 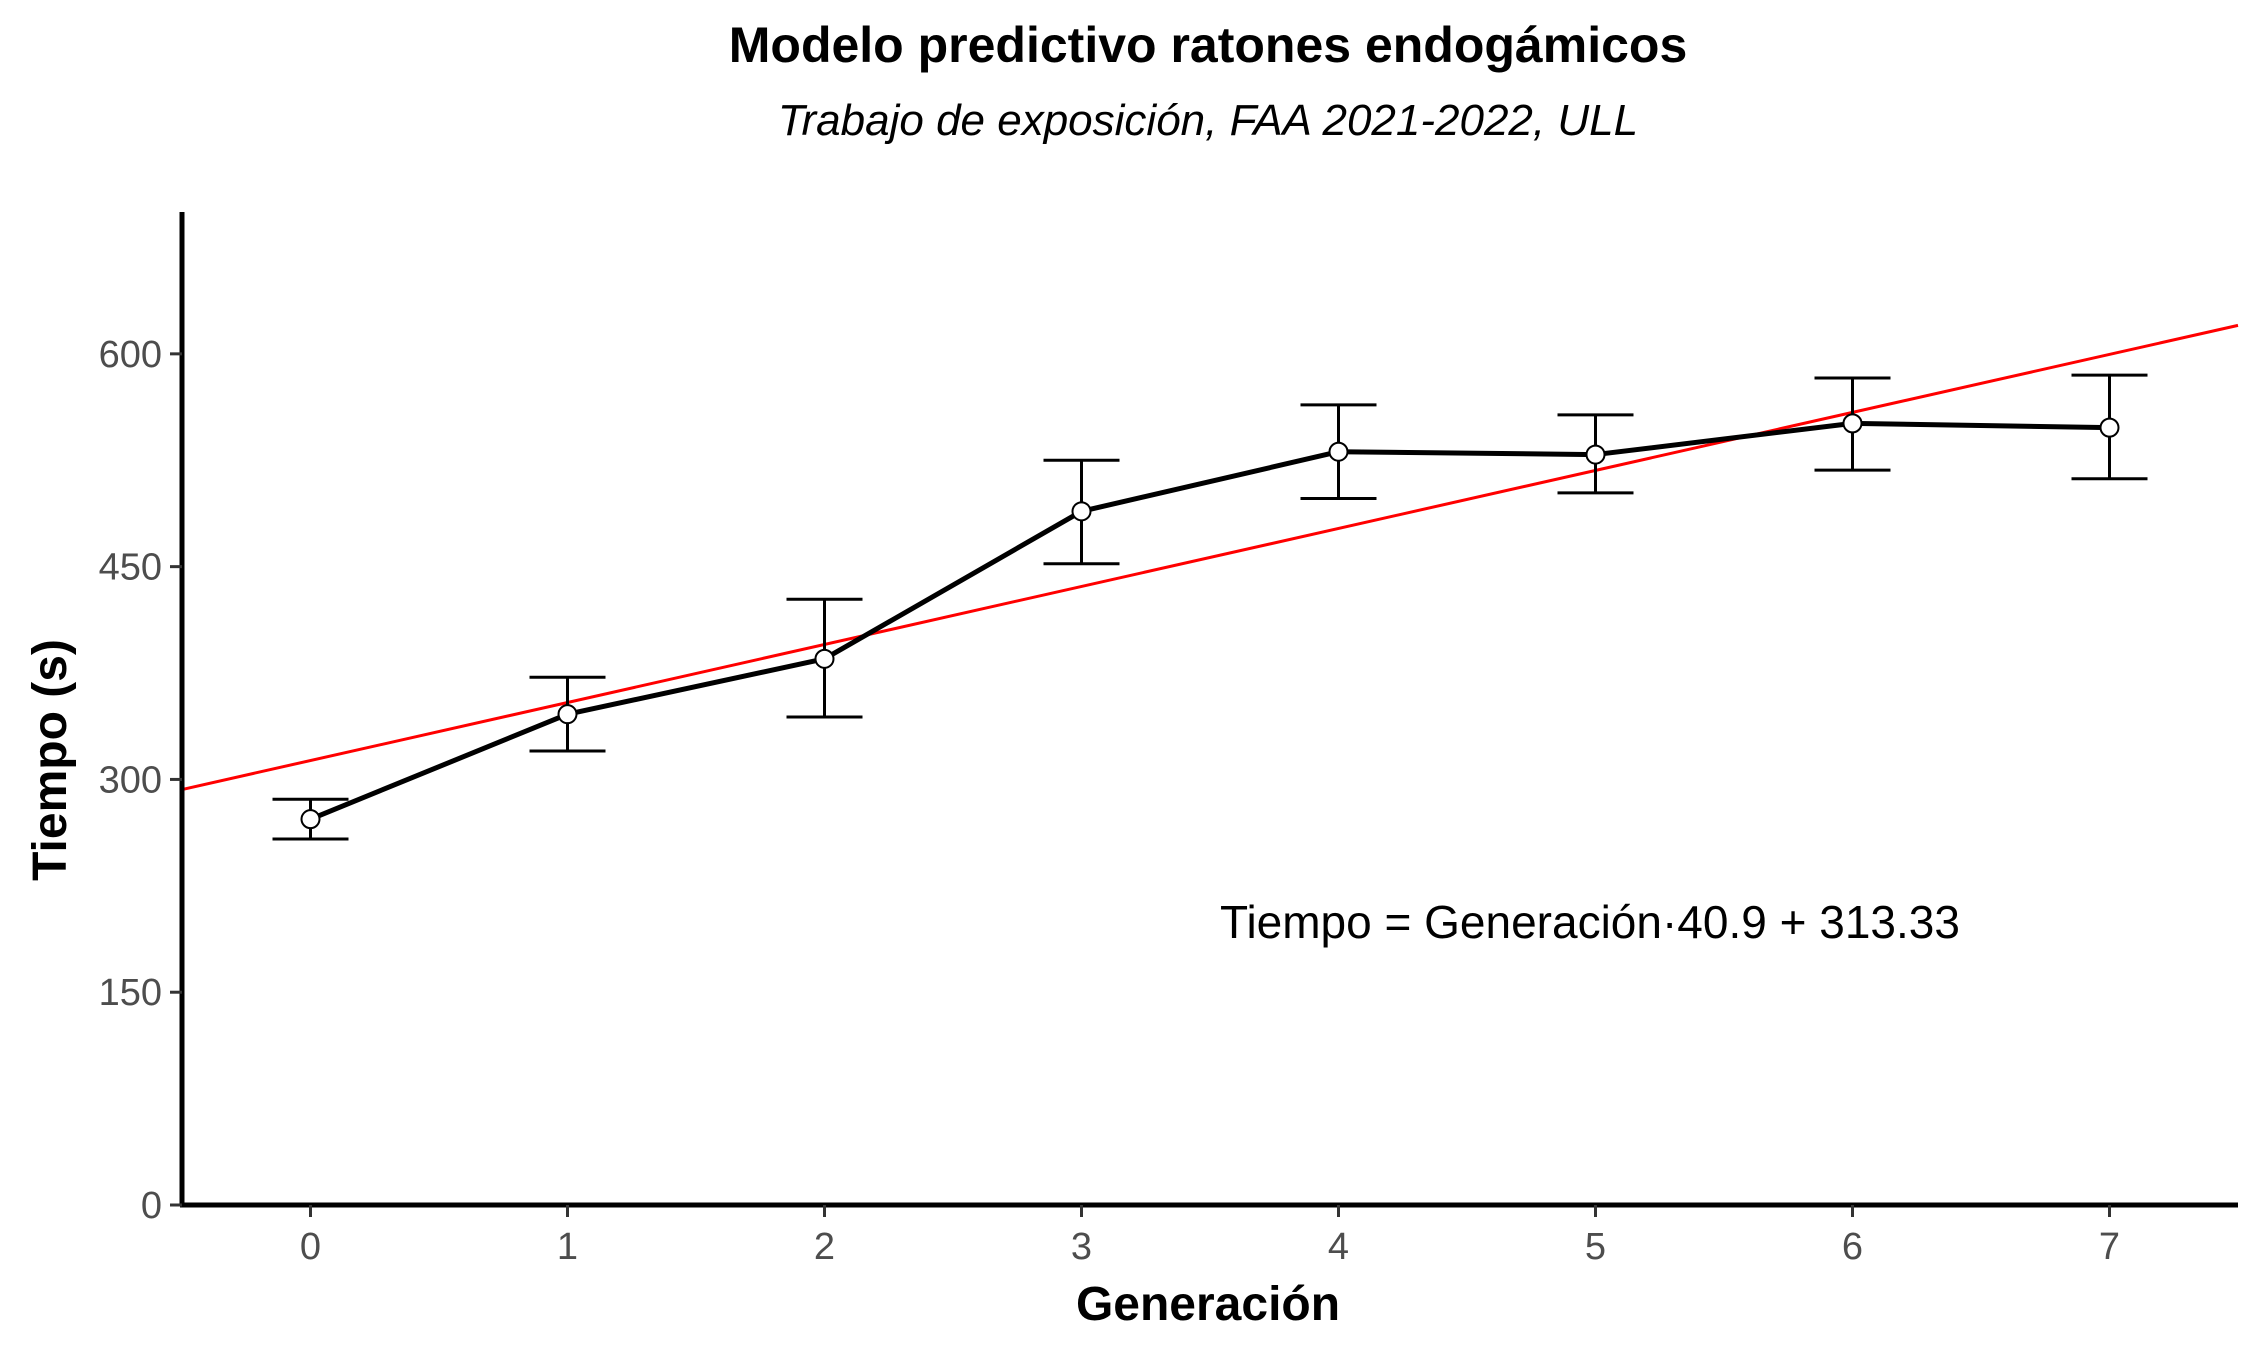 What do you see at coordinates (310, 1247) in the screenshot?
I see `x-tick-label: 0` at bounding box center [310, 1247].